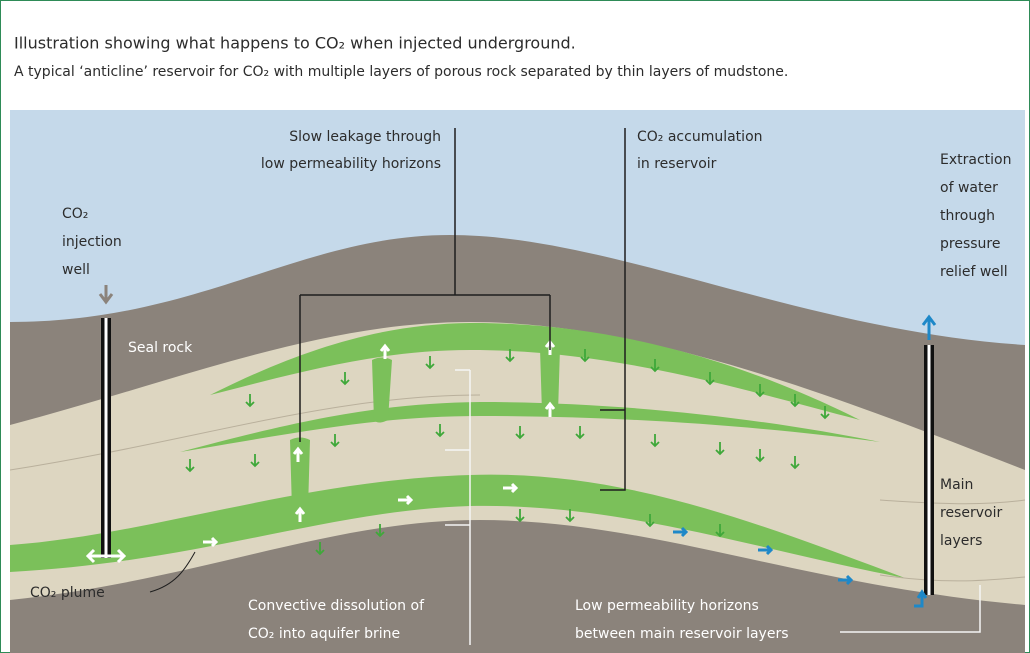 Image resolution: width=1030 pixels, height=653 pixels. What do you see at coordinates (971, 513) in the screenshot?
I see `label: reservoir` at bounding box center [971, 513].